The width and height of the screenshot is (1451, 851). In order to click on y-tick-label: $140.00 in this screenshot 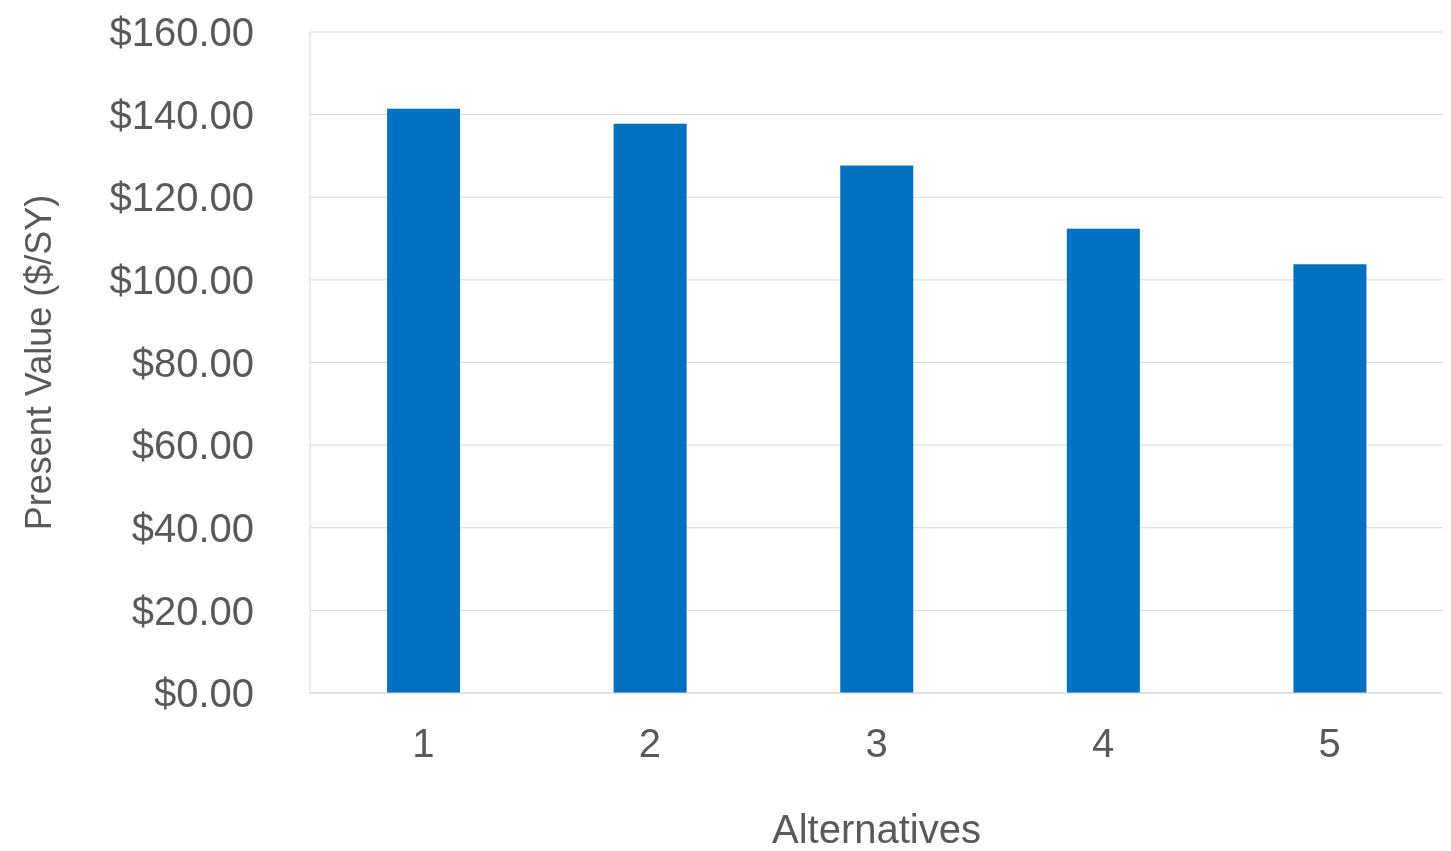, I will do `click(181, 114)`.